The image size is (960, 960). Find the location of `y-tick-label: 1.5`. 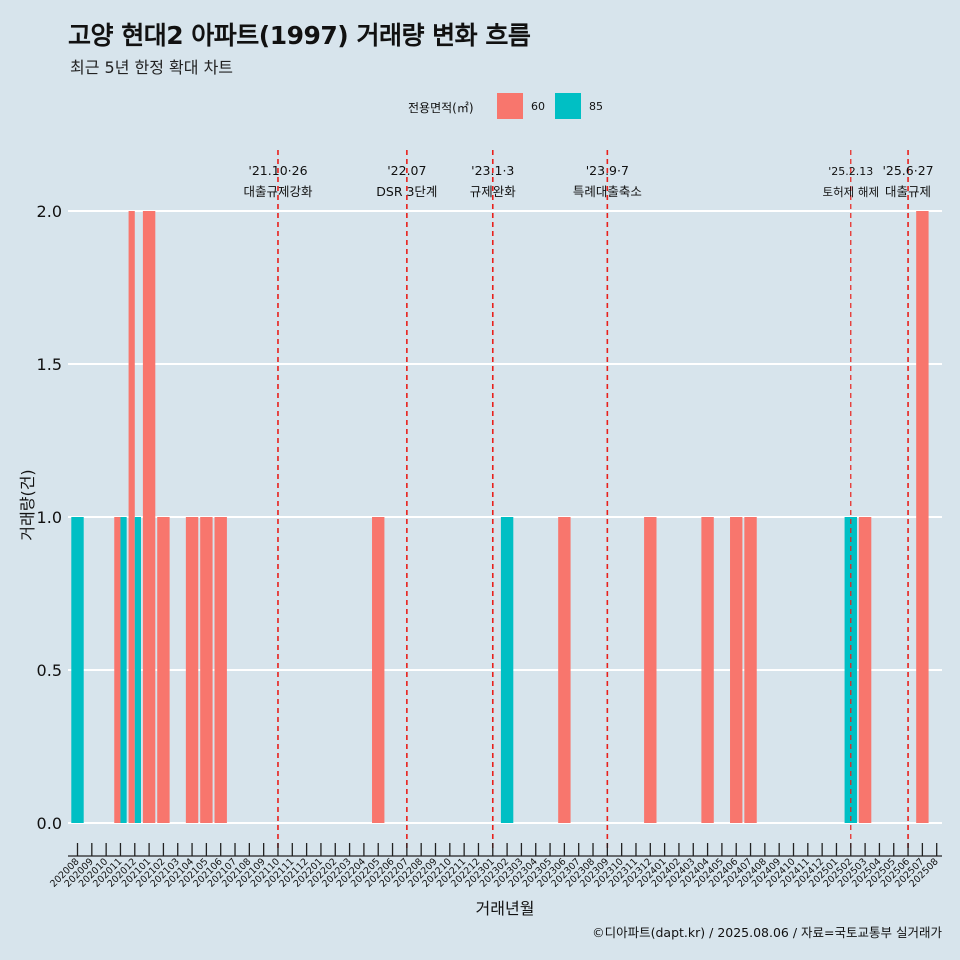

y-tick-label: 1.5 is located at coordinates (49, 364).